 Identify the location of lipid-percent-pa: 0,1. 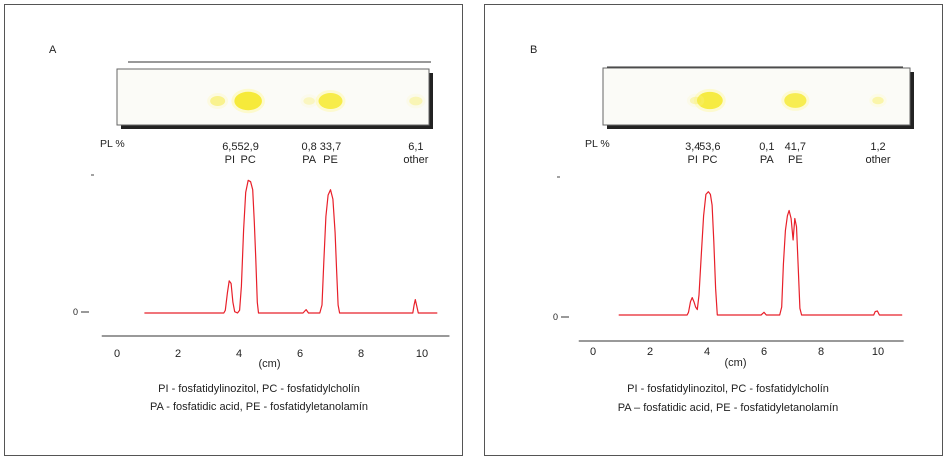
(766, 147).